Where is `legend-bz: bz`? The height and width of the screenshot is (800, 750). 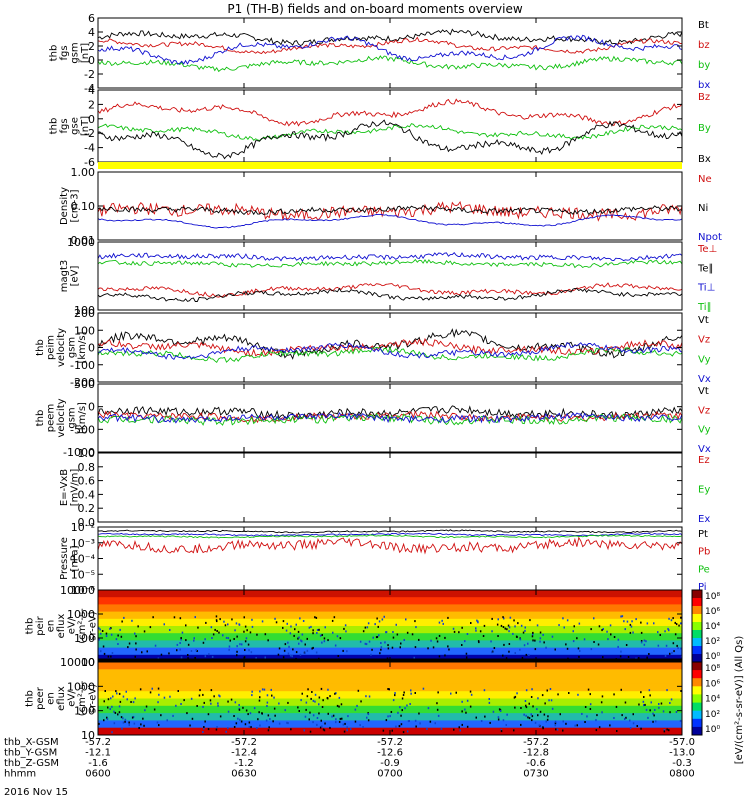
legend-bz: bz is located at coordinates (704, 45).